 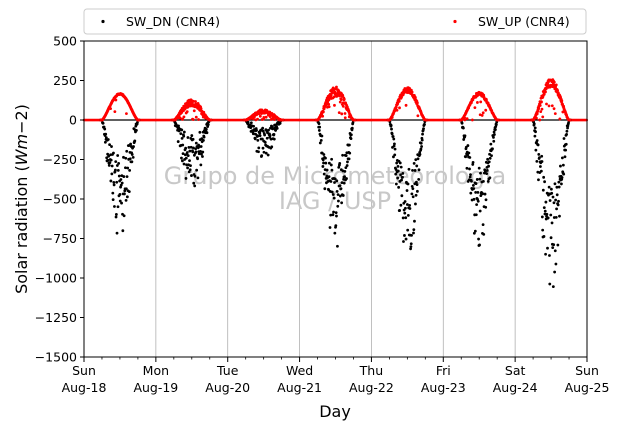 What do you see at coordinates (335, 176) in the screenshot?
I see `watermark-line-1: Grupo de Micrometeorologia` at bounding box center [335, 176].